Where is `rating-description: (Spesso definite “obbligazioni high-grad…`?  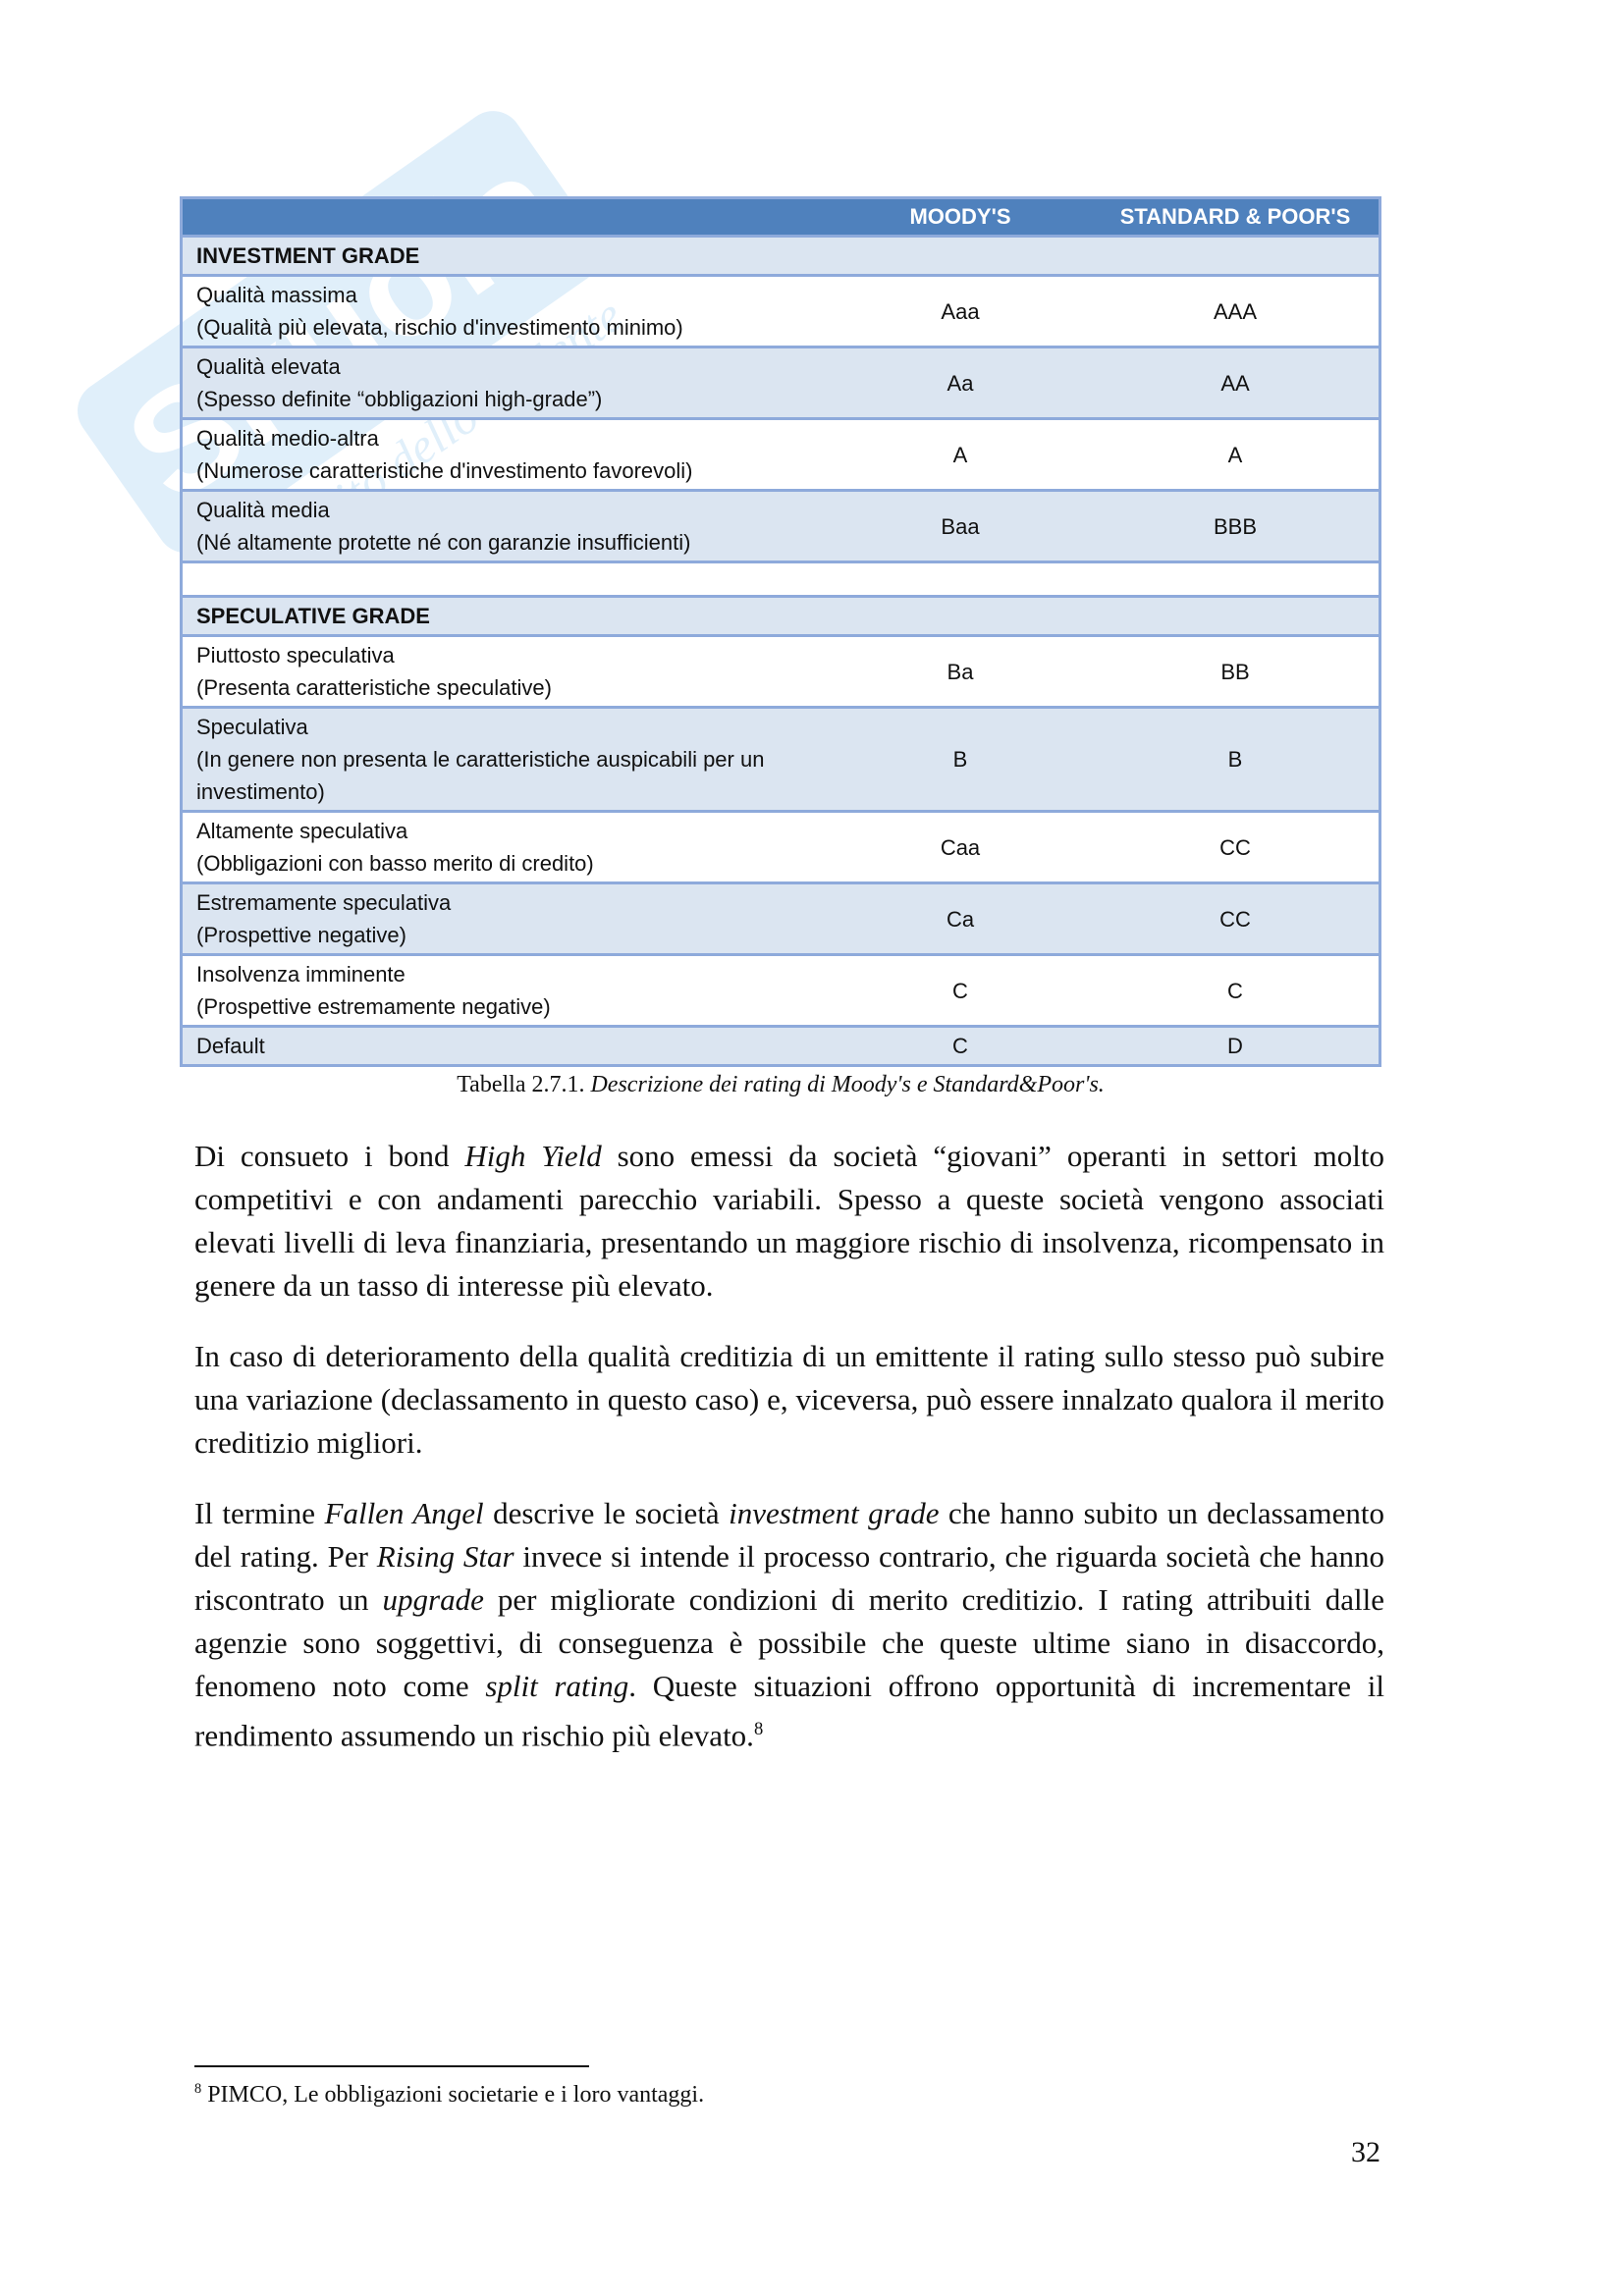
rating-description: (Spesso definite “obbligazioni high-grad… is located at coordinates (400, 399).